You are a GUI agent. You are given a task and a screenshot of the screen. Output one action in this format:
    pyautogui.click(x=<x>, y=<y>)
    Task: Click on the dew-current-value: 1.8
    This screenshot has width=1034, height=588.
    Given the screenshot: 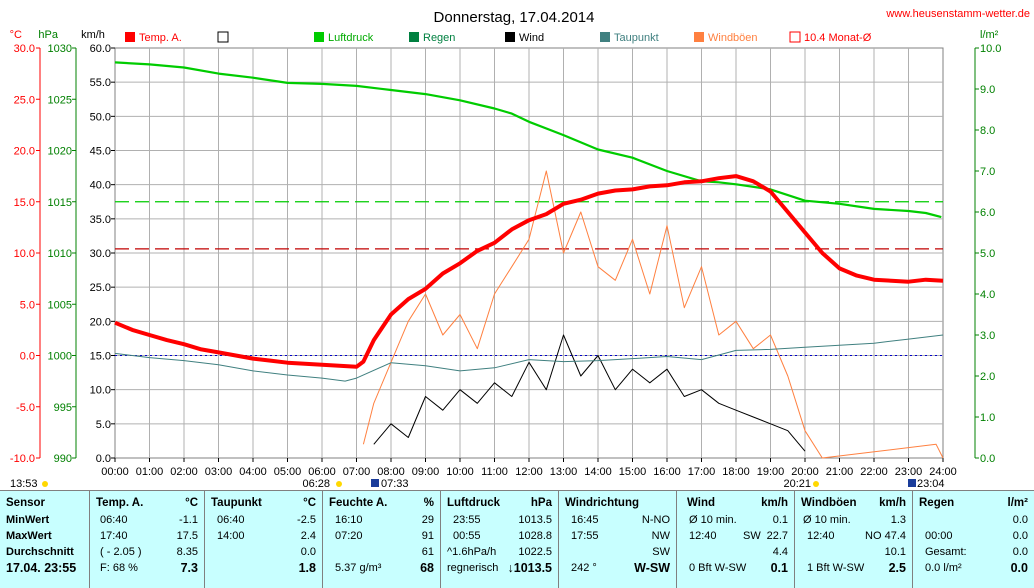 What is the action you would take?
    pyautogui.click(x=307, y=568)
    